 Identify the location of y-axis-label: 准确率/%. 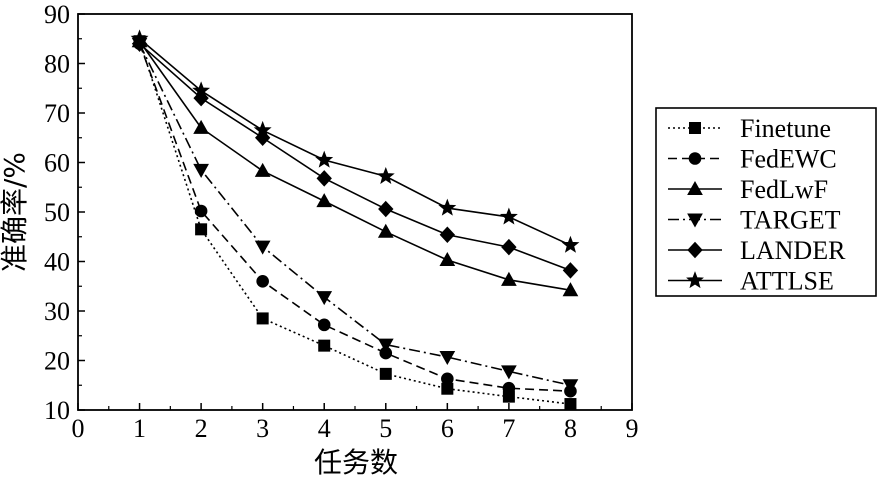
(15, 212).